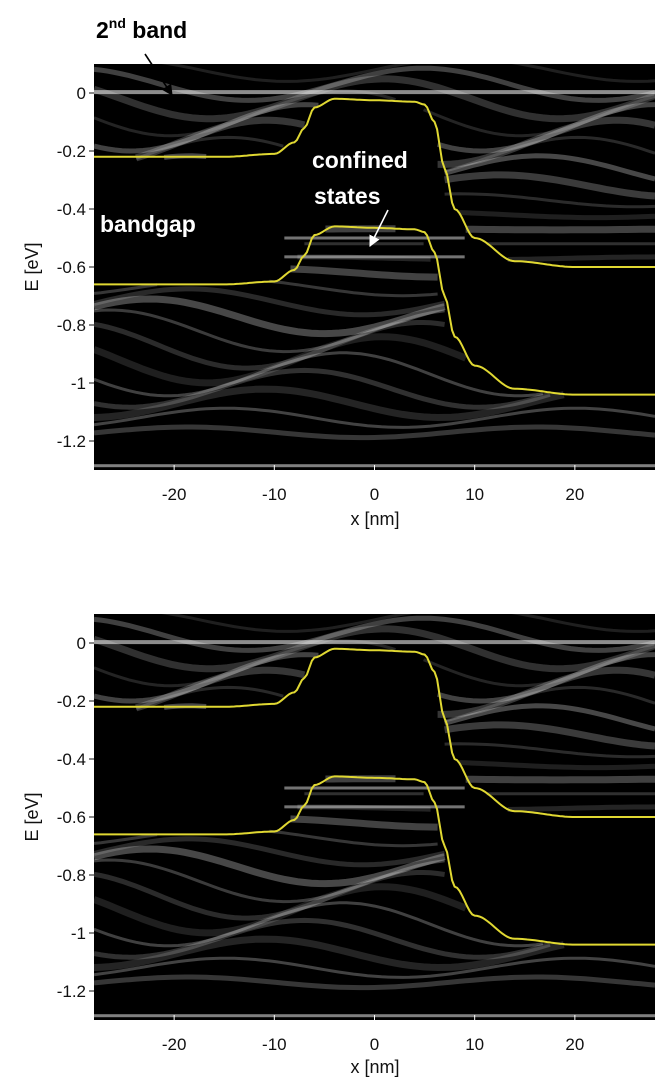 This screenshot has height=1080, width=655. I want to click on second-band-arrow, so click(158, 74).